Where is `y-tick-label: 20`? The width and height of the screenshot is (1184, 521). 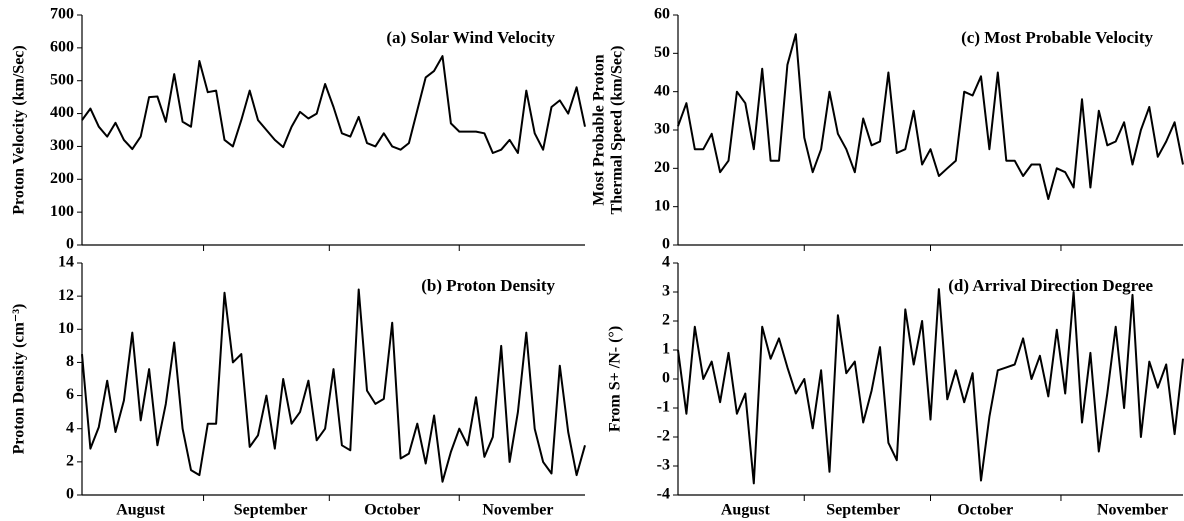 y-tick-label: 20 is located at coordinates (662, 167).